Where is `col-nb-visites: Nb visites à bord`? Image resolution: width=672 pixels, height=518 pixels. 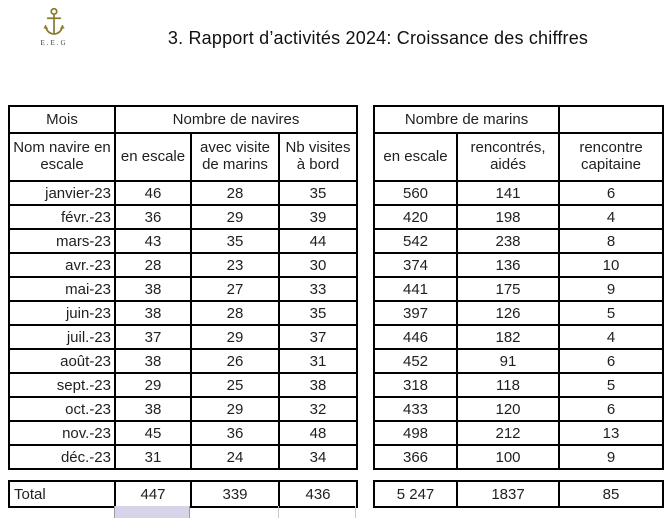 col-nb-visites: Nb visites à bord is located at coordinates (318, 157).